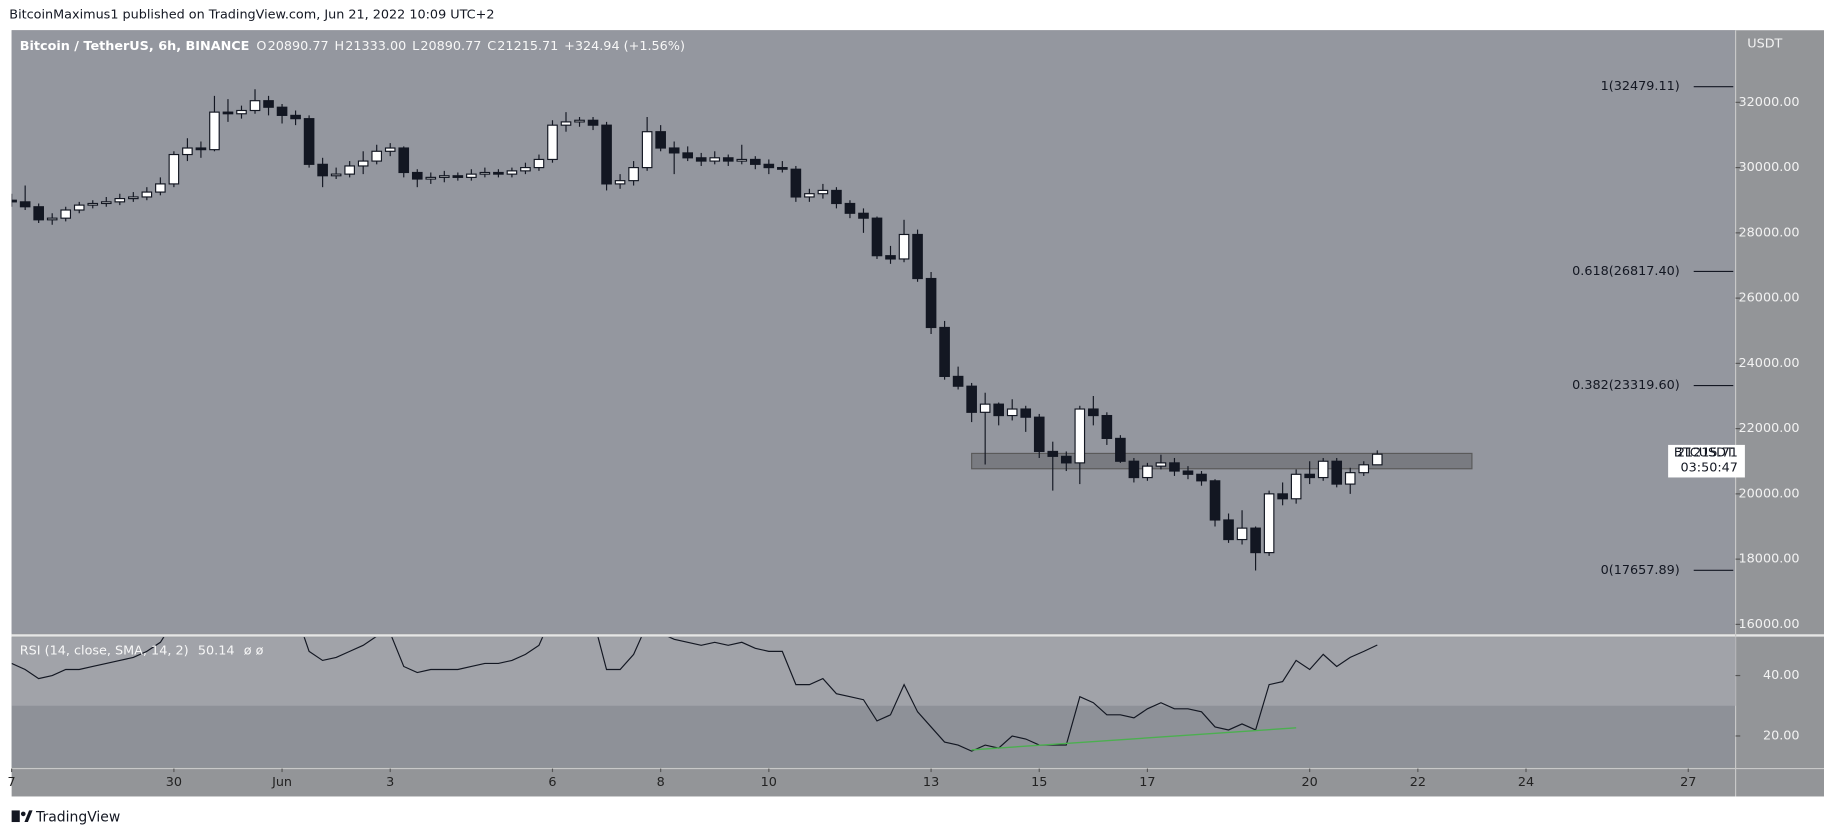  Describe the element at coordinates (873, 671) in the screenshot. I see `rsi-band` at that location.